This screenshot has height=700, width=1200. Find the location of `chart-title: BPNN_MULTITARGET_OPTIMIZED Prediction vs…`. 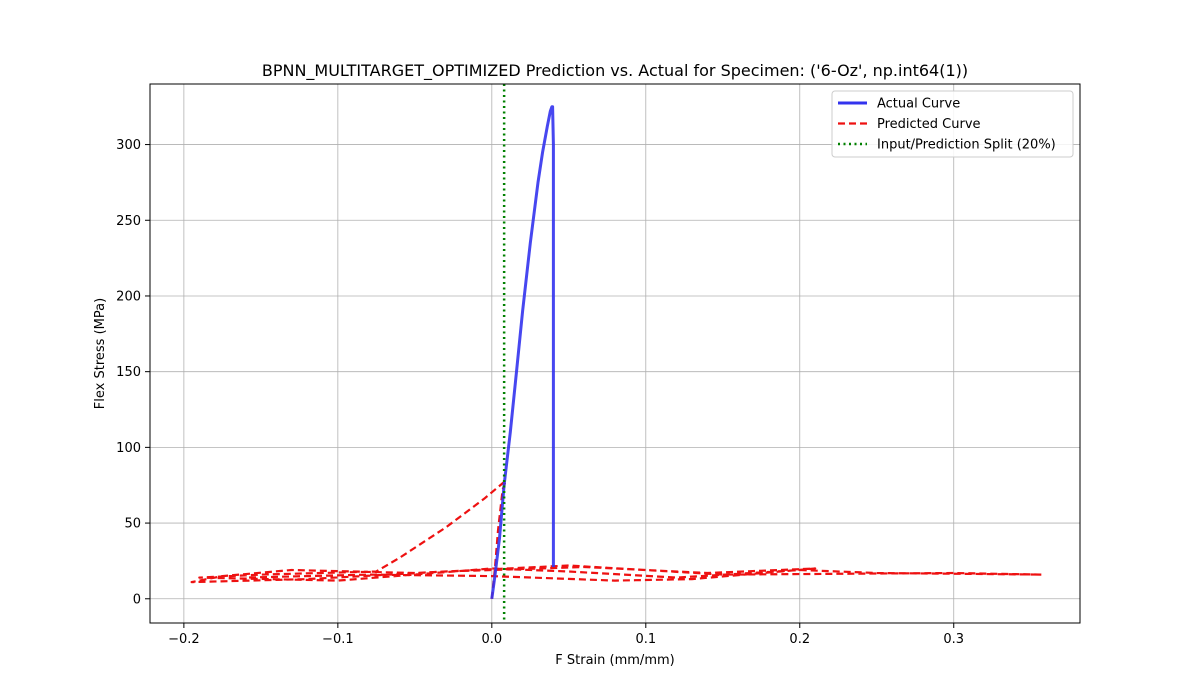

chart-title: BPNN_MULTITARGET_OPTIMIZED Prediction vs… is located at coordinates (615, 71).